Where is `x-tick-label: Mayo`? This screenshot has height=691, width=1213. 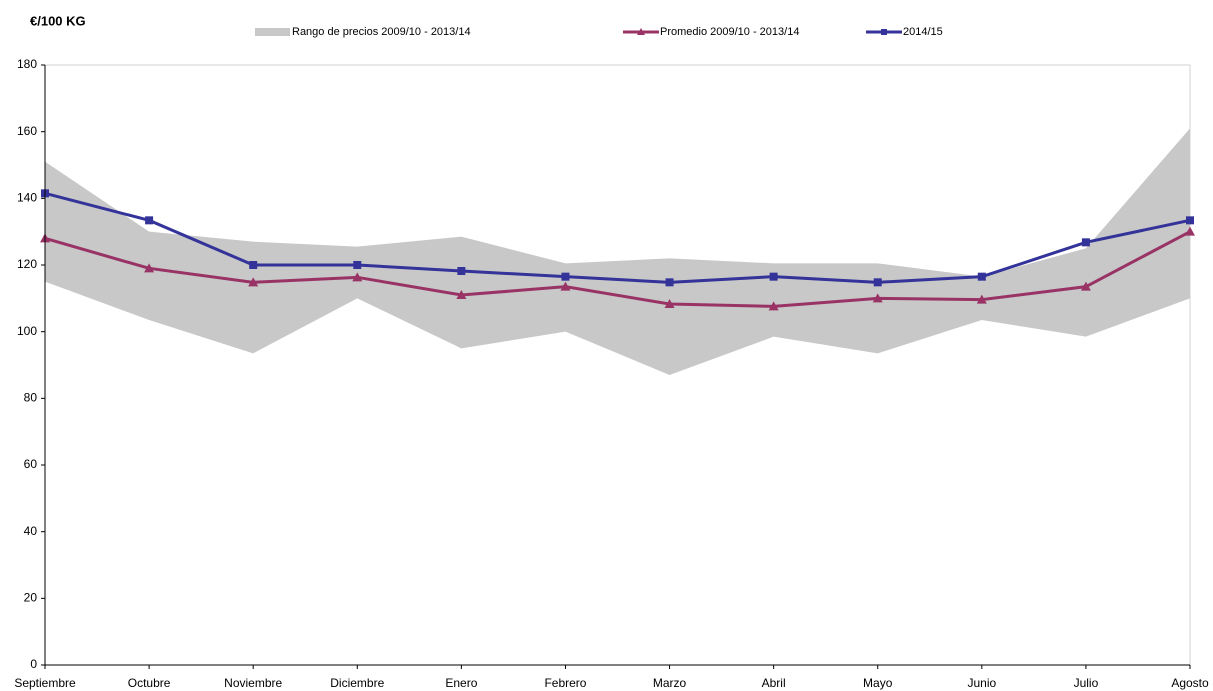 x-tick-label: Mayo is located at coordinates (878, 683).